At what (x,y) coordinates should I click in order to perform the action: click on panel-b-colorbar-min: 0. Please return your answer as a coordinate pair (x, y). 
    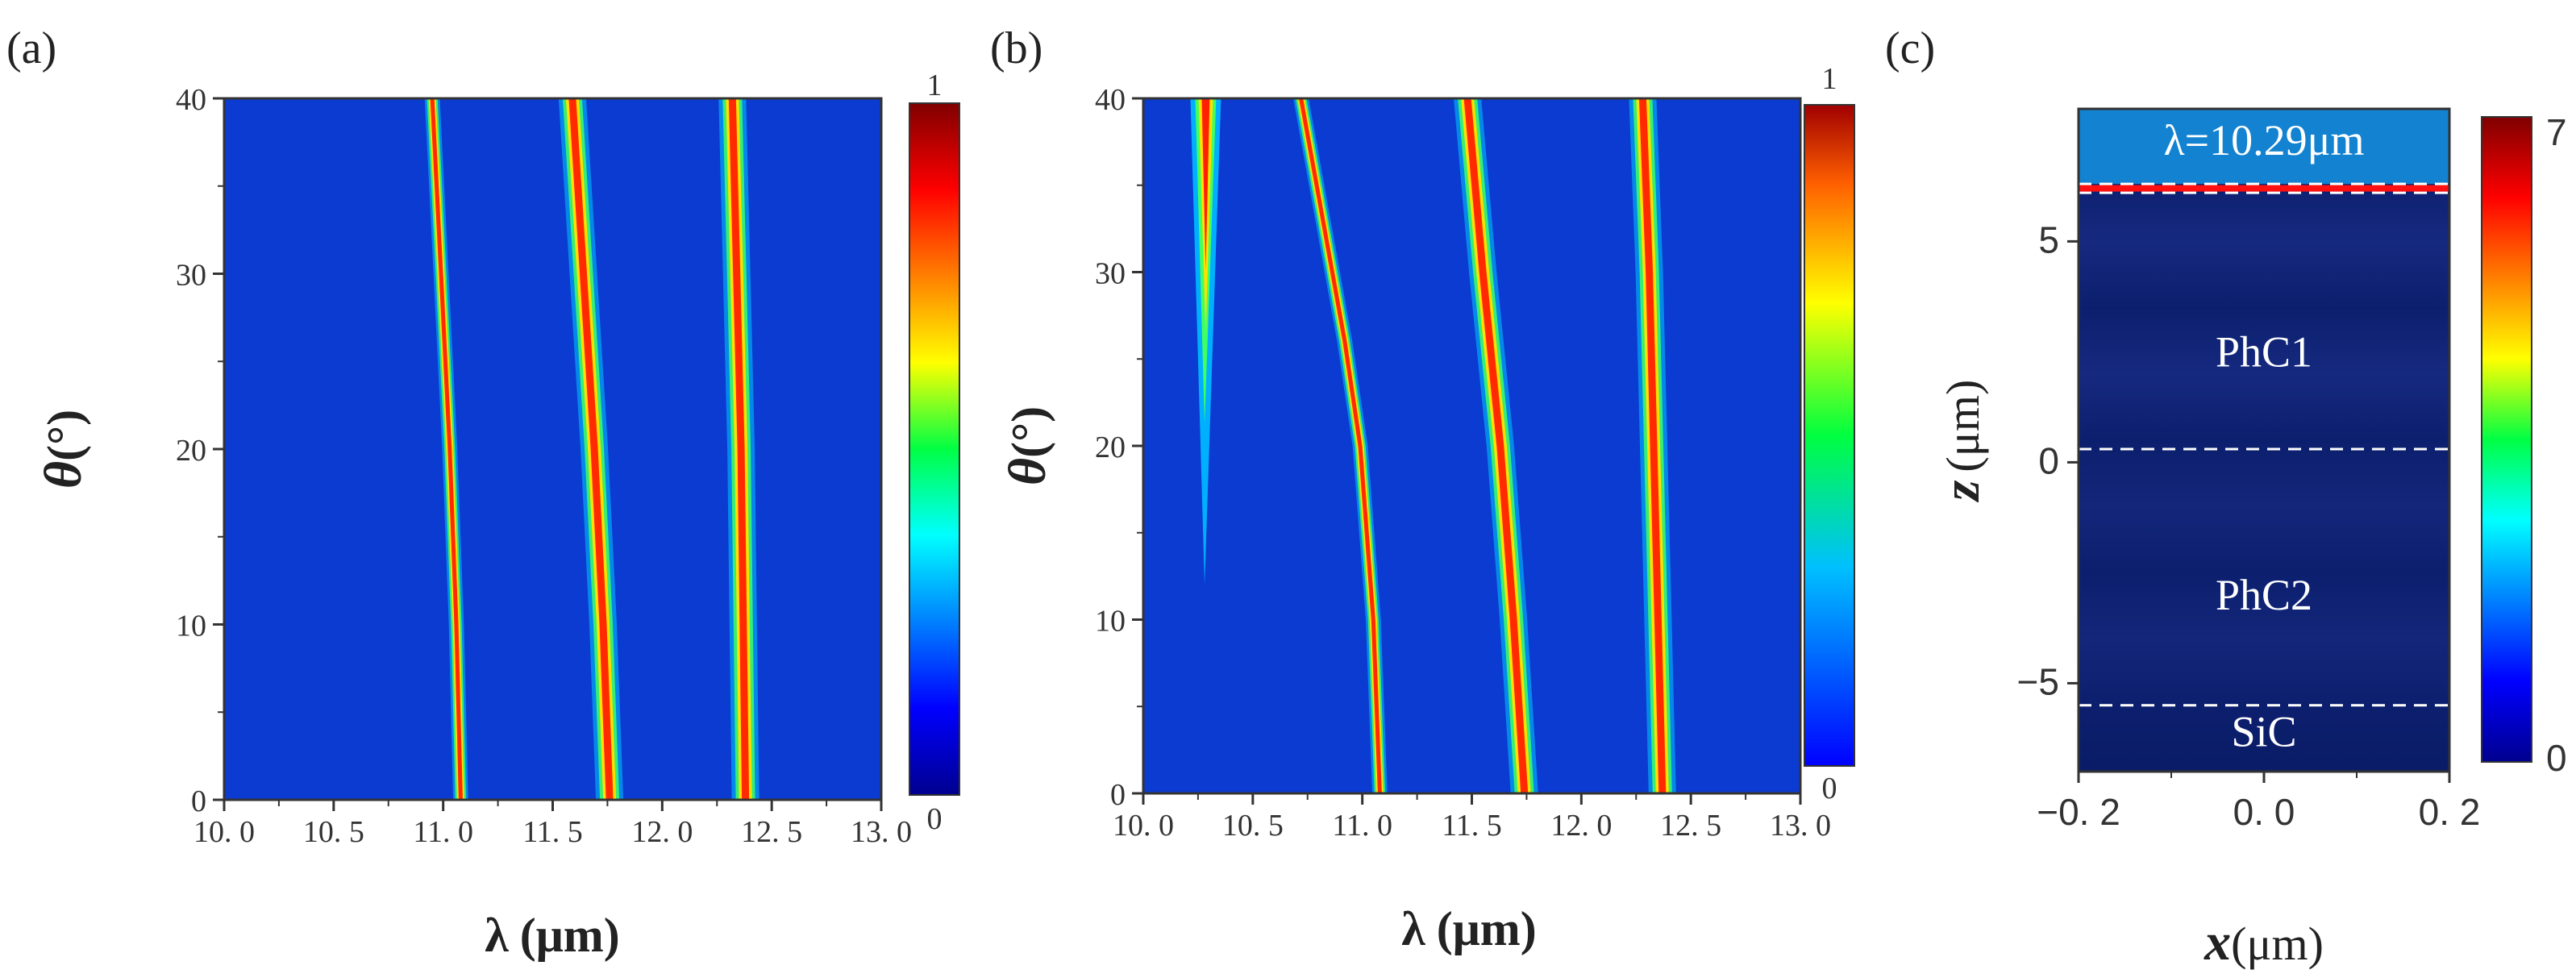
    Looking at the image, I should click on (1830, 789).